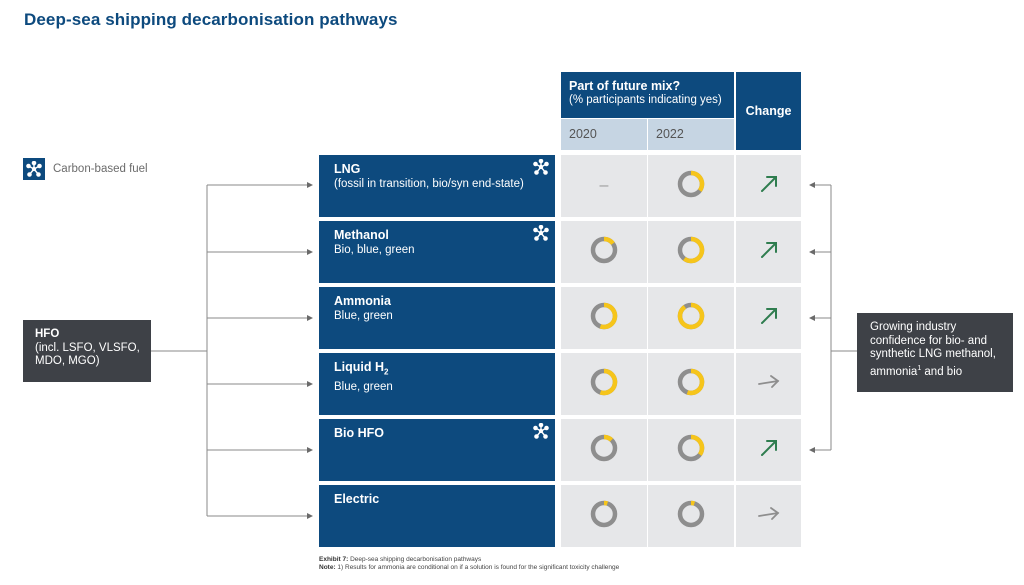 The width and height of the screenshot is (1024, 585). What do you see at coordinates (604, 134) in the screenshot?
I see `header-year-2020: 2020` at bounding box center [604, 134].